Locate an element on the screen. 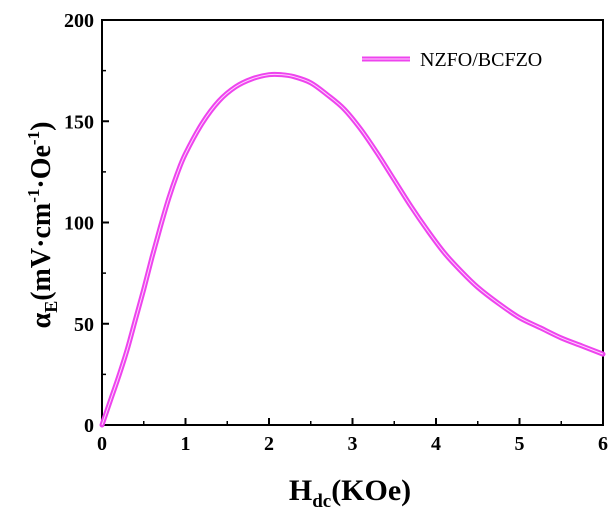 This screenshot has height=508, width=611. x-tick-label: 6 is located at coordinates (603, 444).